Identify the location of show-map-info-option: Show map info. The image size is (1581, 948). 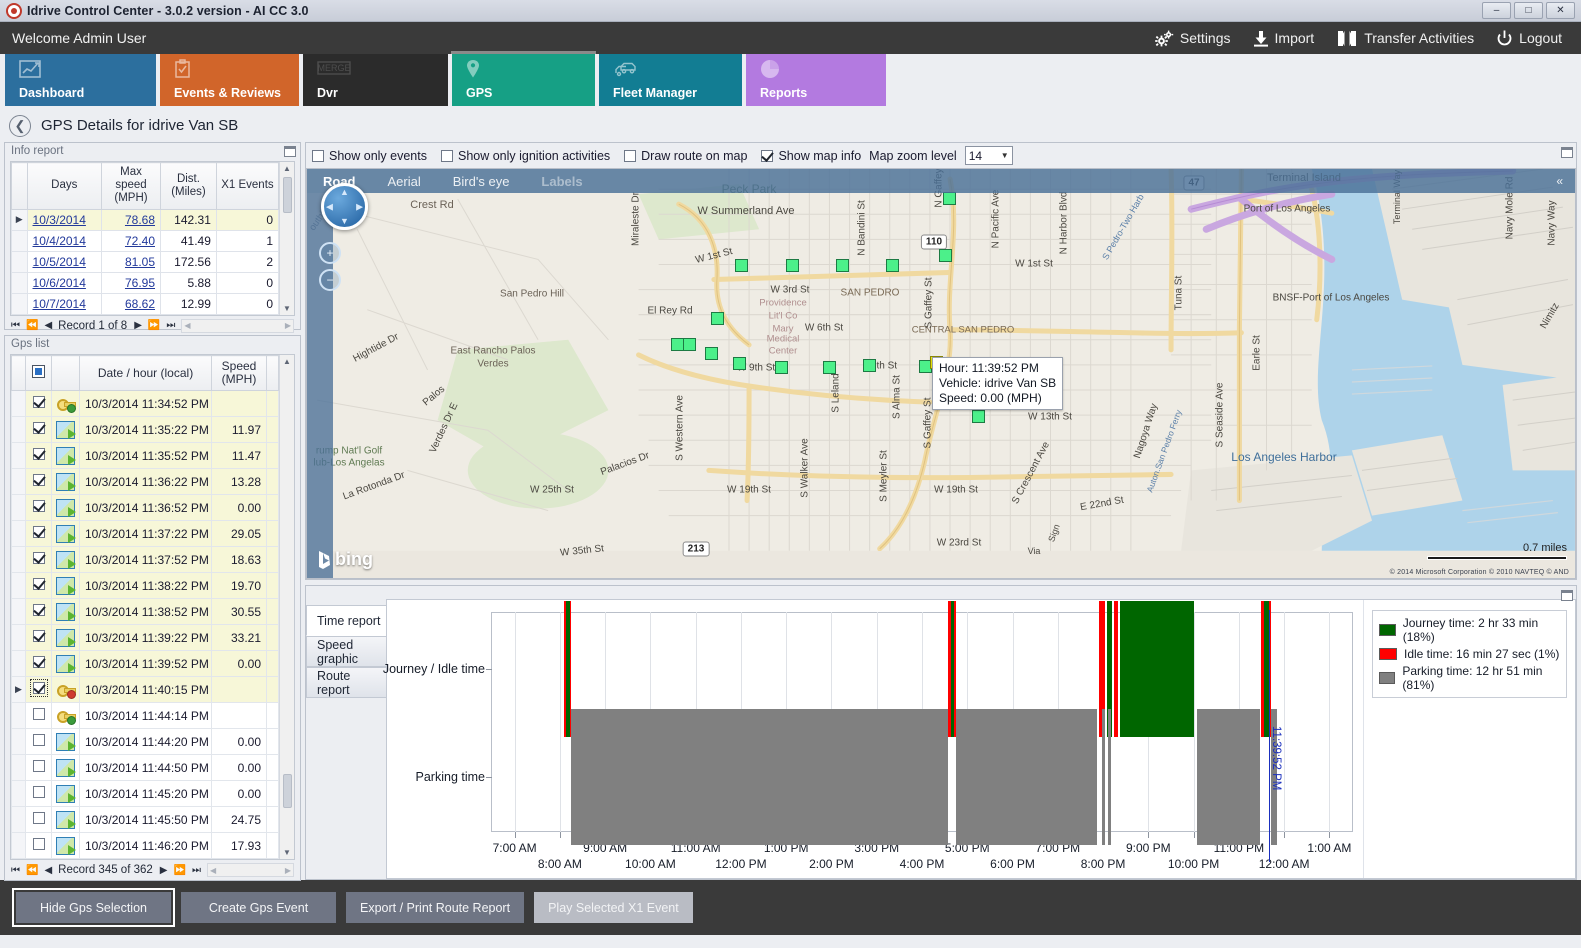
(811, 156).